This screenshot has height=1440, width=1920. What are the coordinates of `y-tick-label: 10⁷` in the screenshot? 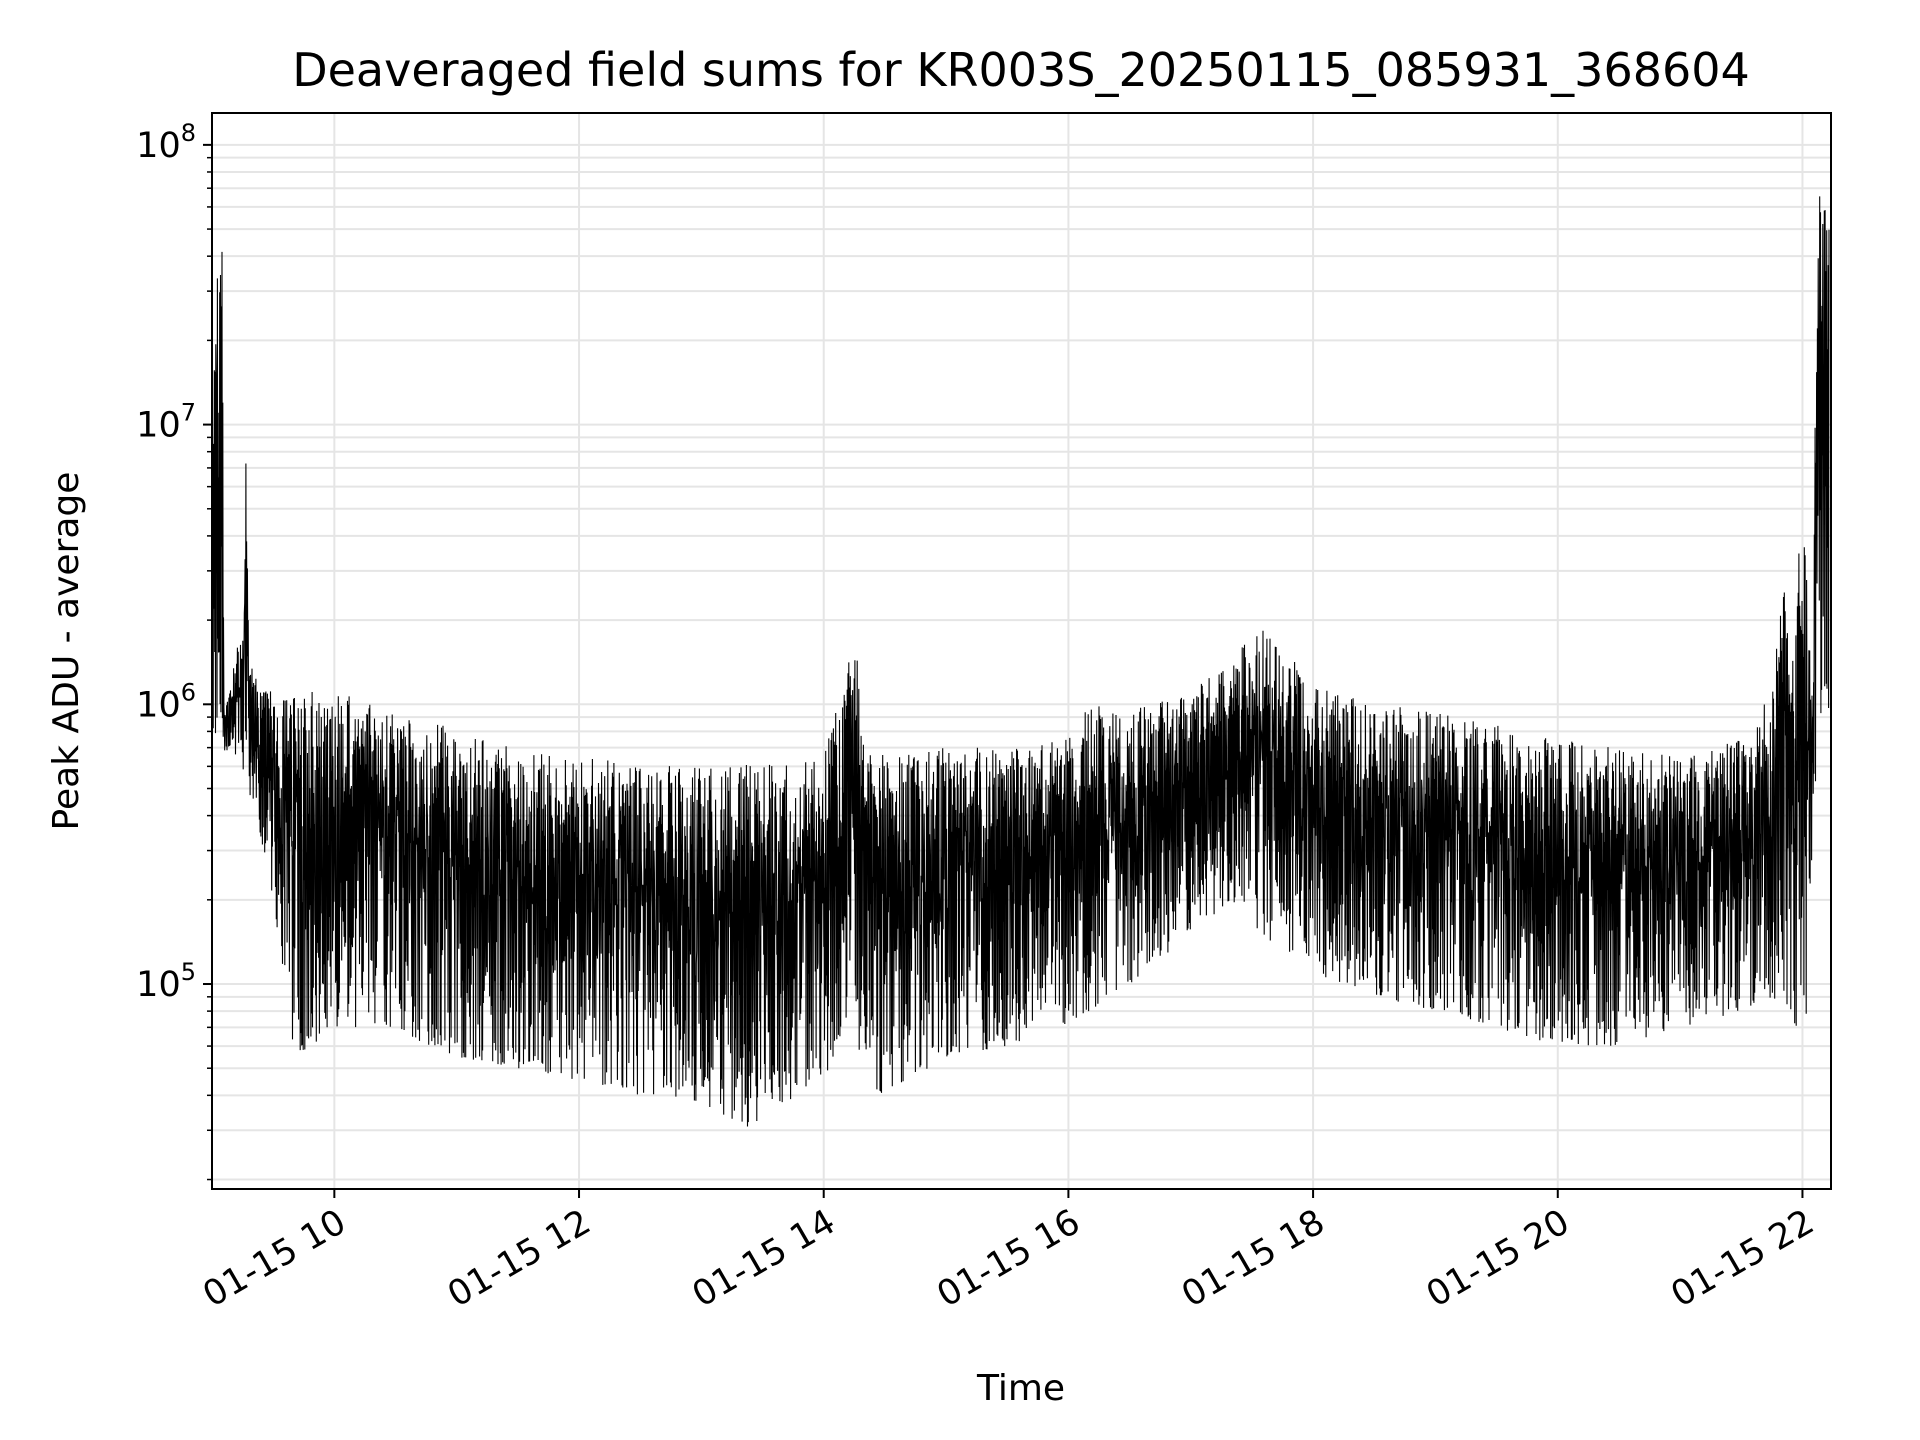 It's located at (166, 422).